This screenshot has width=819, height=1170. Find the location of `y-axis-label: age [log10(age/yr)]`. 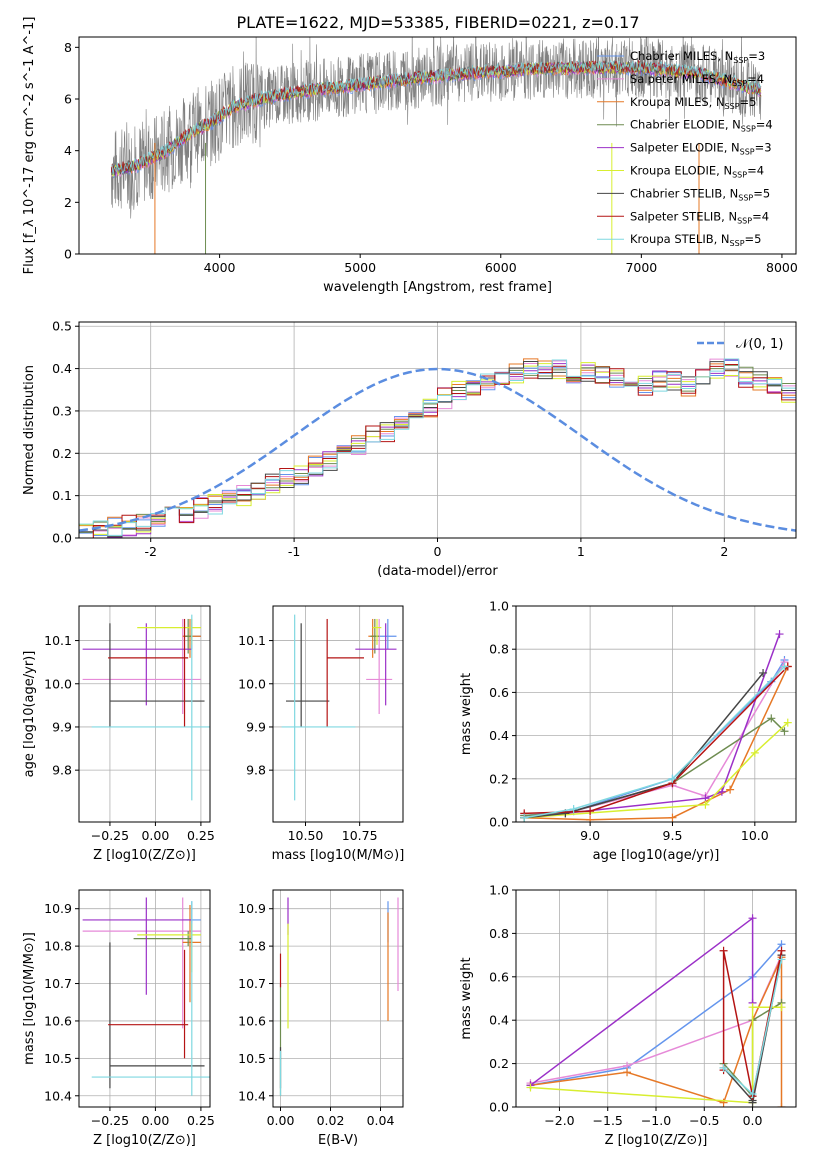

y-axis-label: age [log10(age/yr)] is located at coordinates (29, 714).